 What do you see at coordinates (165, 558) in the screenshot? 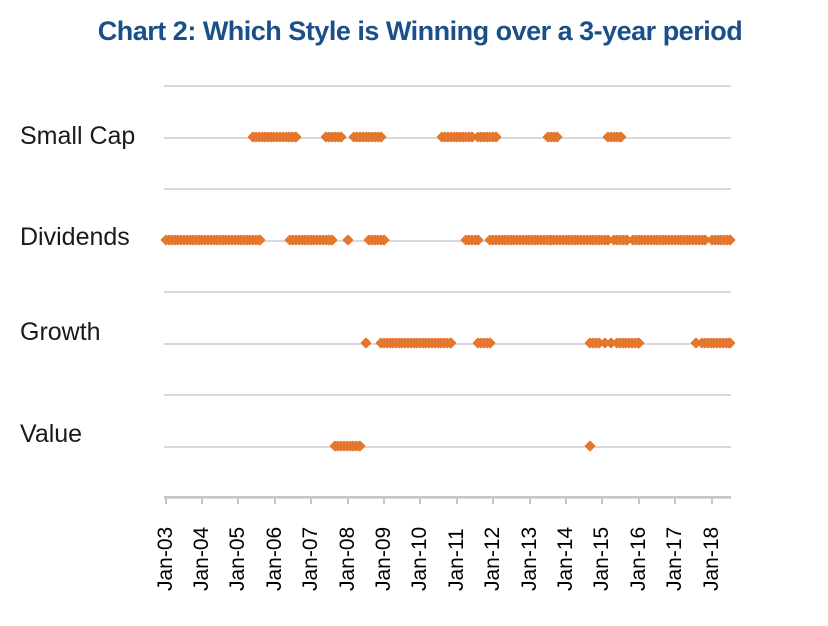
I see `x-tick-label: Jan-03` at bounding box center [165, 558].